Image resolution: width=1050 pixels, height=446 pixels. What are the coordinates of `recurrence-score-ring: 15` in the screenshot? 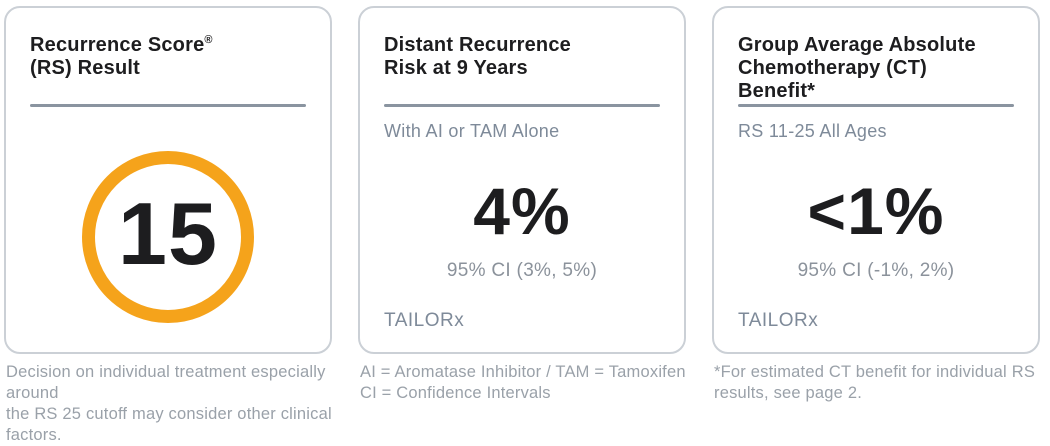 It's located at (168, 237).